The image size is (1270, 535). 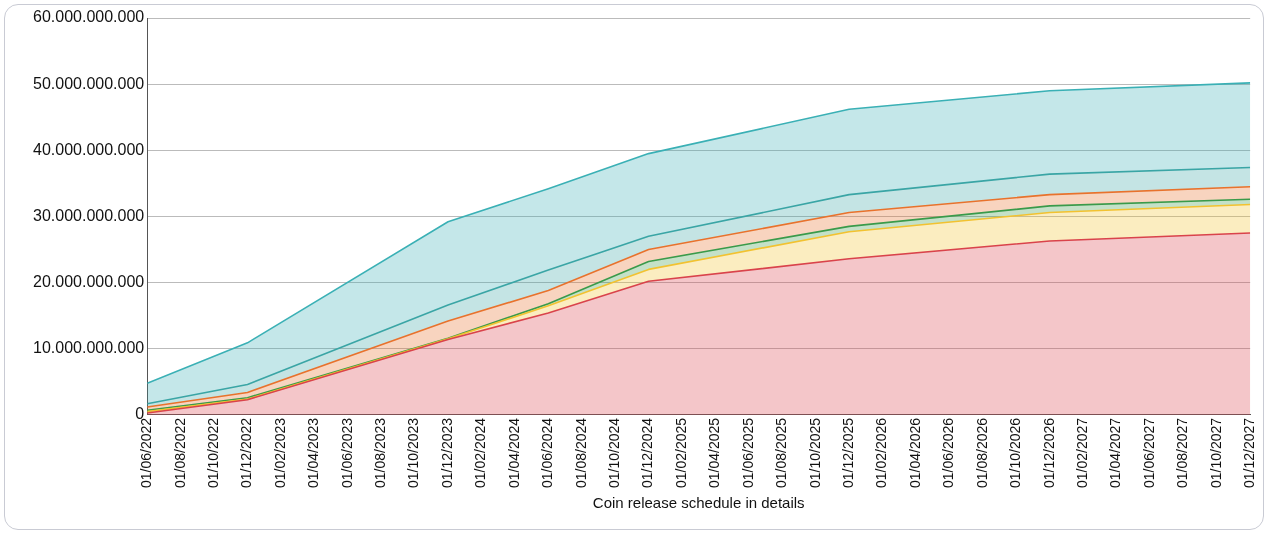 I want to click on x-tick-label: 01/10/2024, so click(x=614, y=453).